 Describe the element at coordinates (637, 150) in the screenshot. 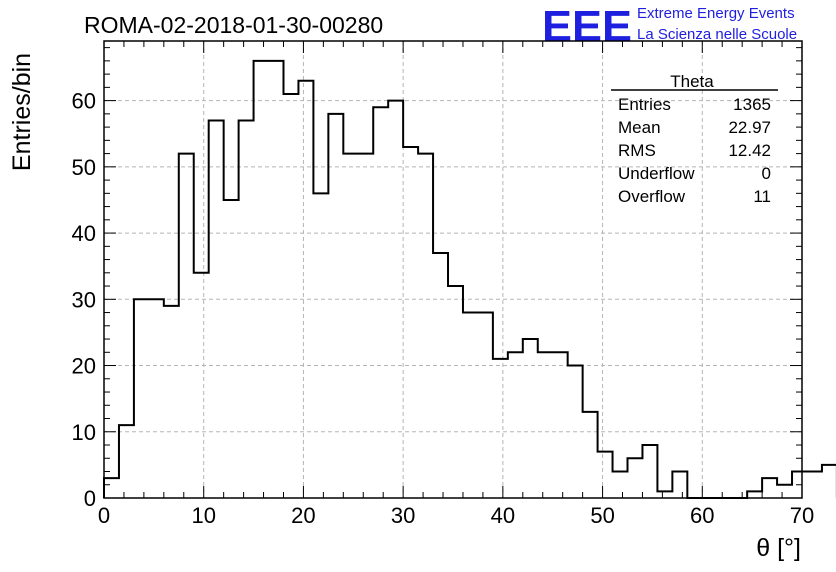

I see `stats-label: RMS` at that location.